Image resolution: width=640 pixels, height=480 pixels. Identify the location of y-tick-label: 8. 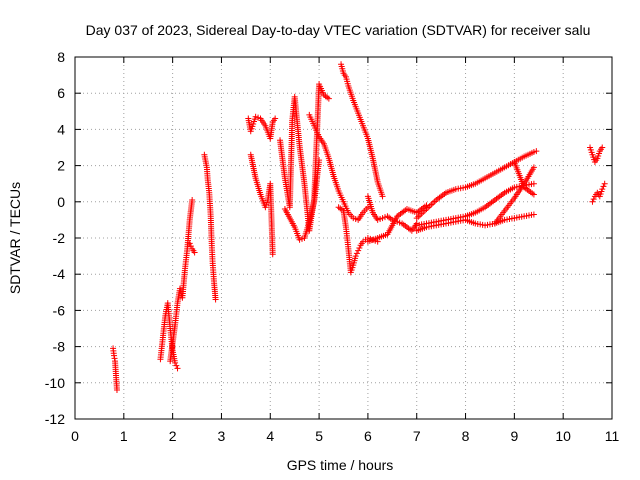
(61, 57).